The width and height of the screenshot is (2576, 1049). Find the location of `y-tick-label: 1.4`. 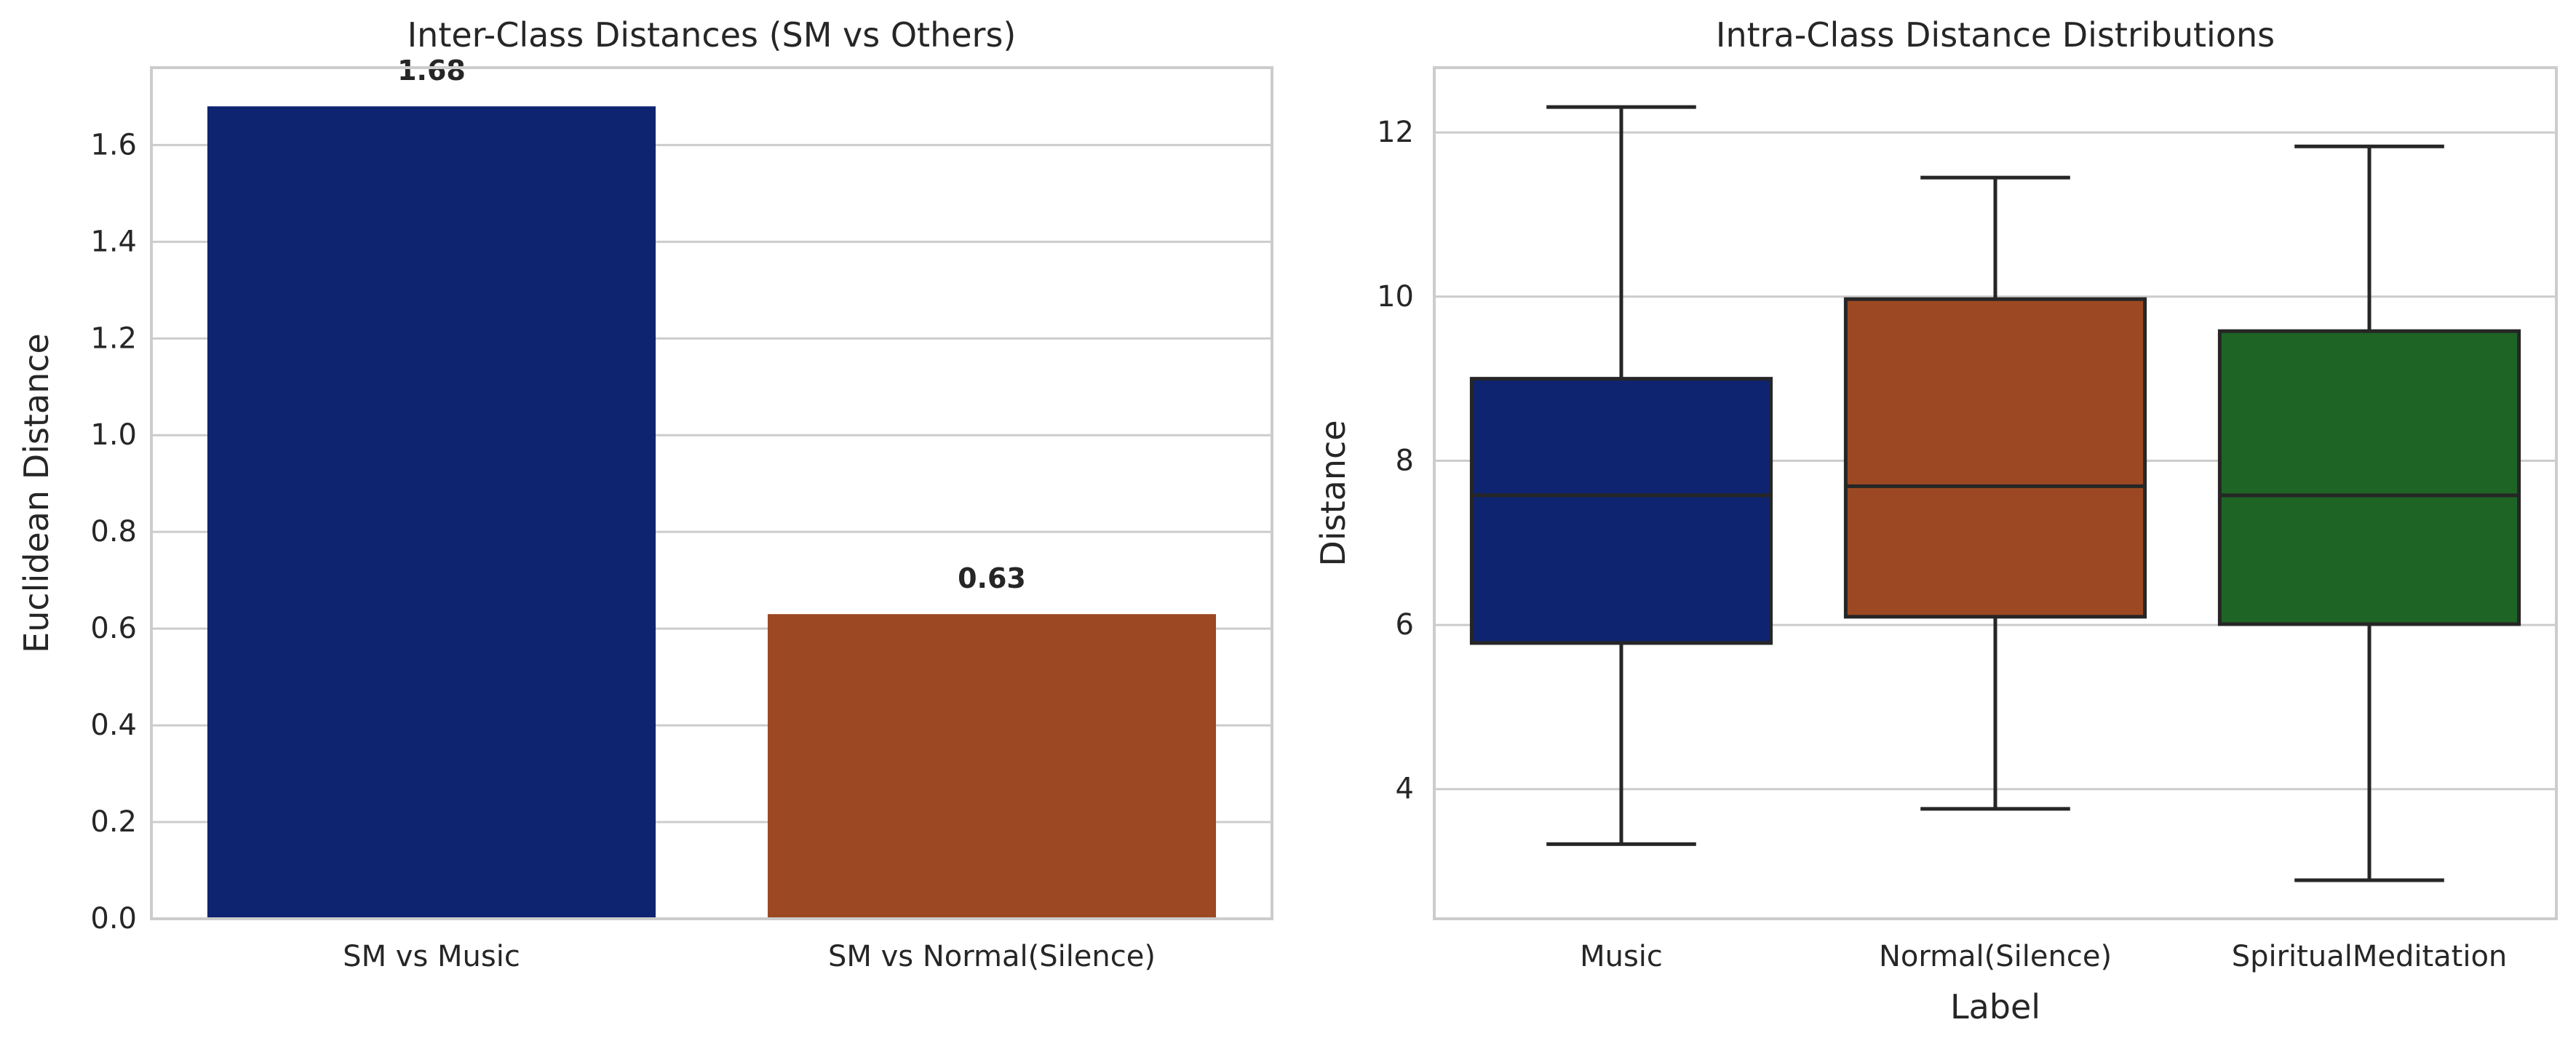

y-tick-label: 1.4 is located at coordinates (113, 242).